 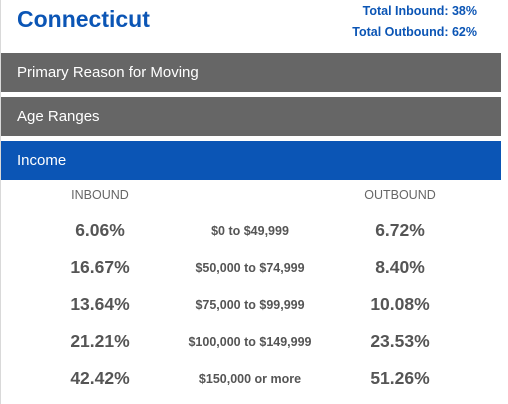 What do you see at coordinates (400, 195) in the screenshot?
I see `outbound-header: OUTBOUND` at bounding box center [400, 195].